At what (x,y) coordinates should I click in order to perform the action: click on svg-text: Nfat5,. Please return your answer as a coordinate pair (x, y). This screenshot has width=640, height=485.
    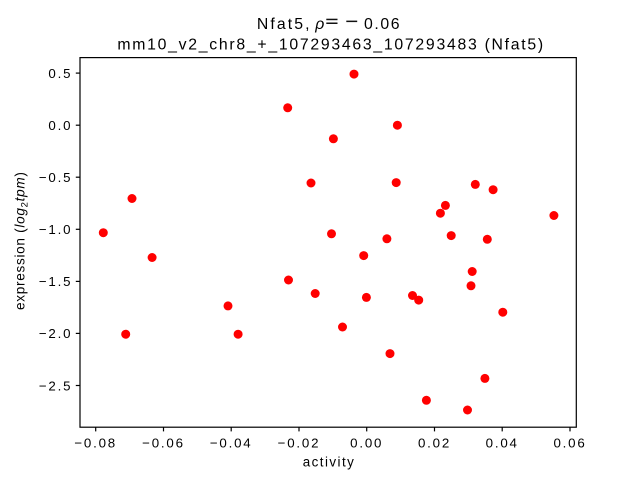
    Looking at the image, I should click on (284, 24).